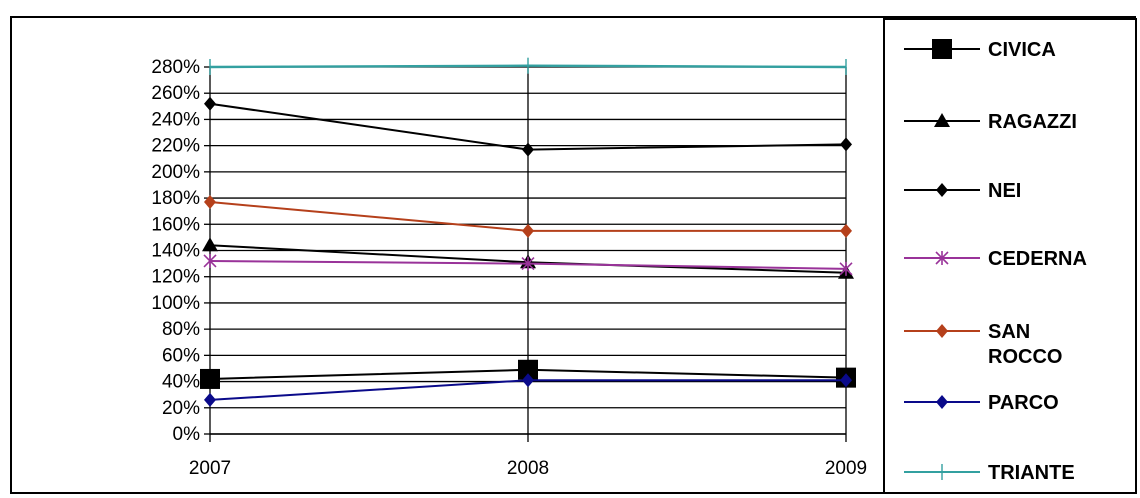  I want to click on y-tick-label: 100%, so click(175, 303).